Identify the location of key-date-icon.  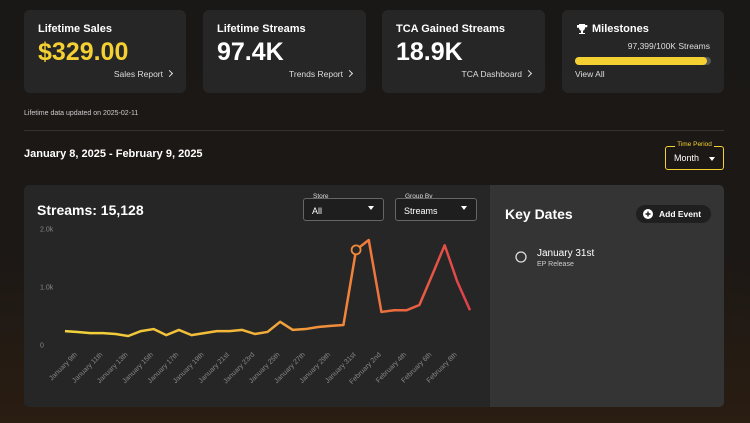
(521, 257).